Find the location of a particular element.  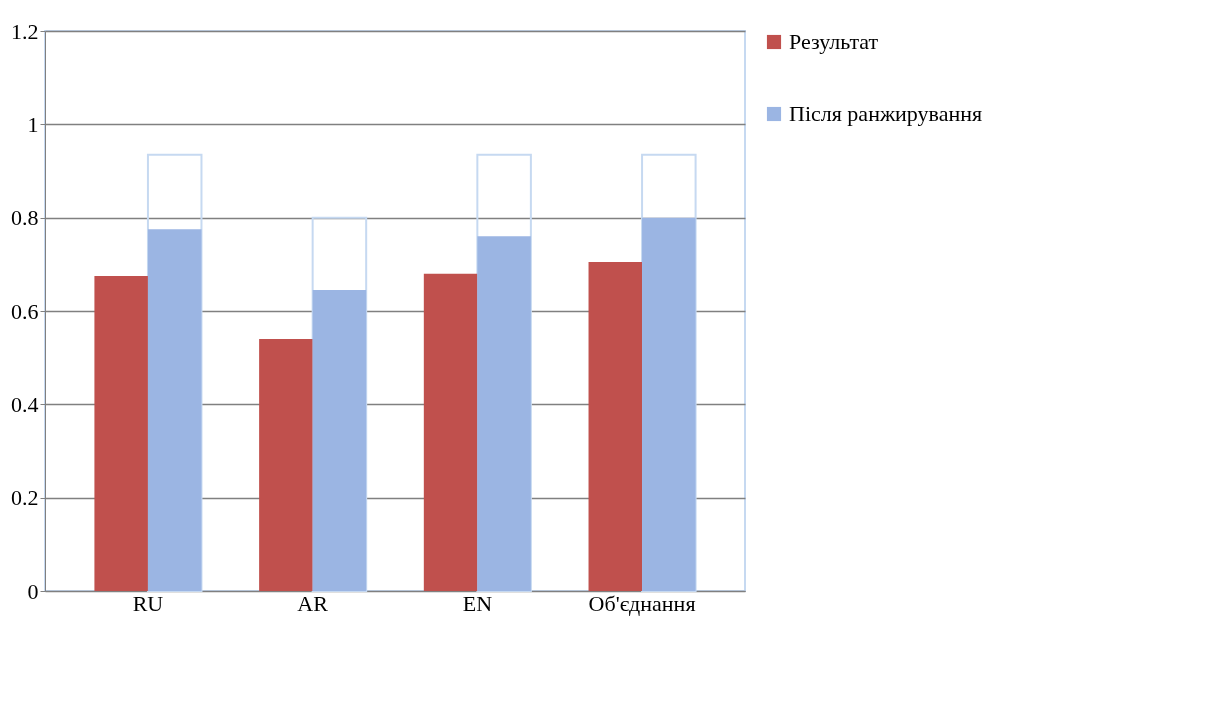

y-tick-label: 1 is located at coordinates (33, 124).